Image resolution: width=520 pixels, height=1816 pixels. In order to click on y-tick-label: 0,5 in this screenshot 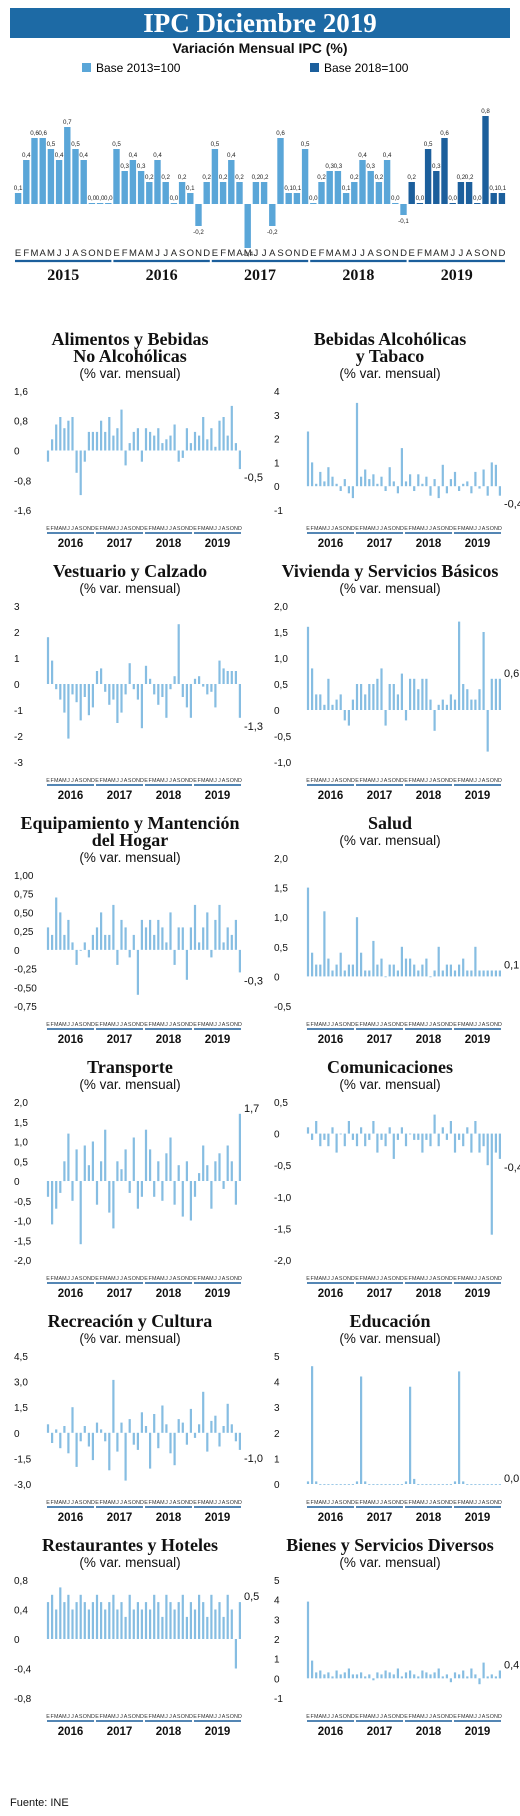, I will do `click(281, 948)`.